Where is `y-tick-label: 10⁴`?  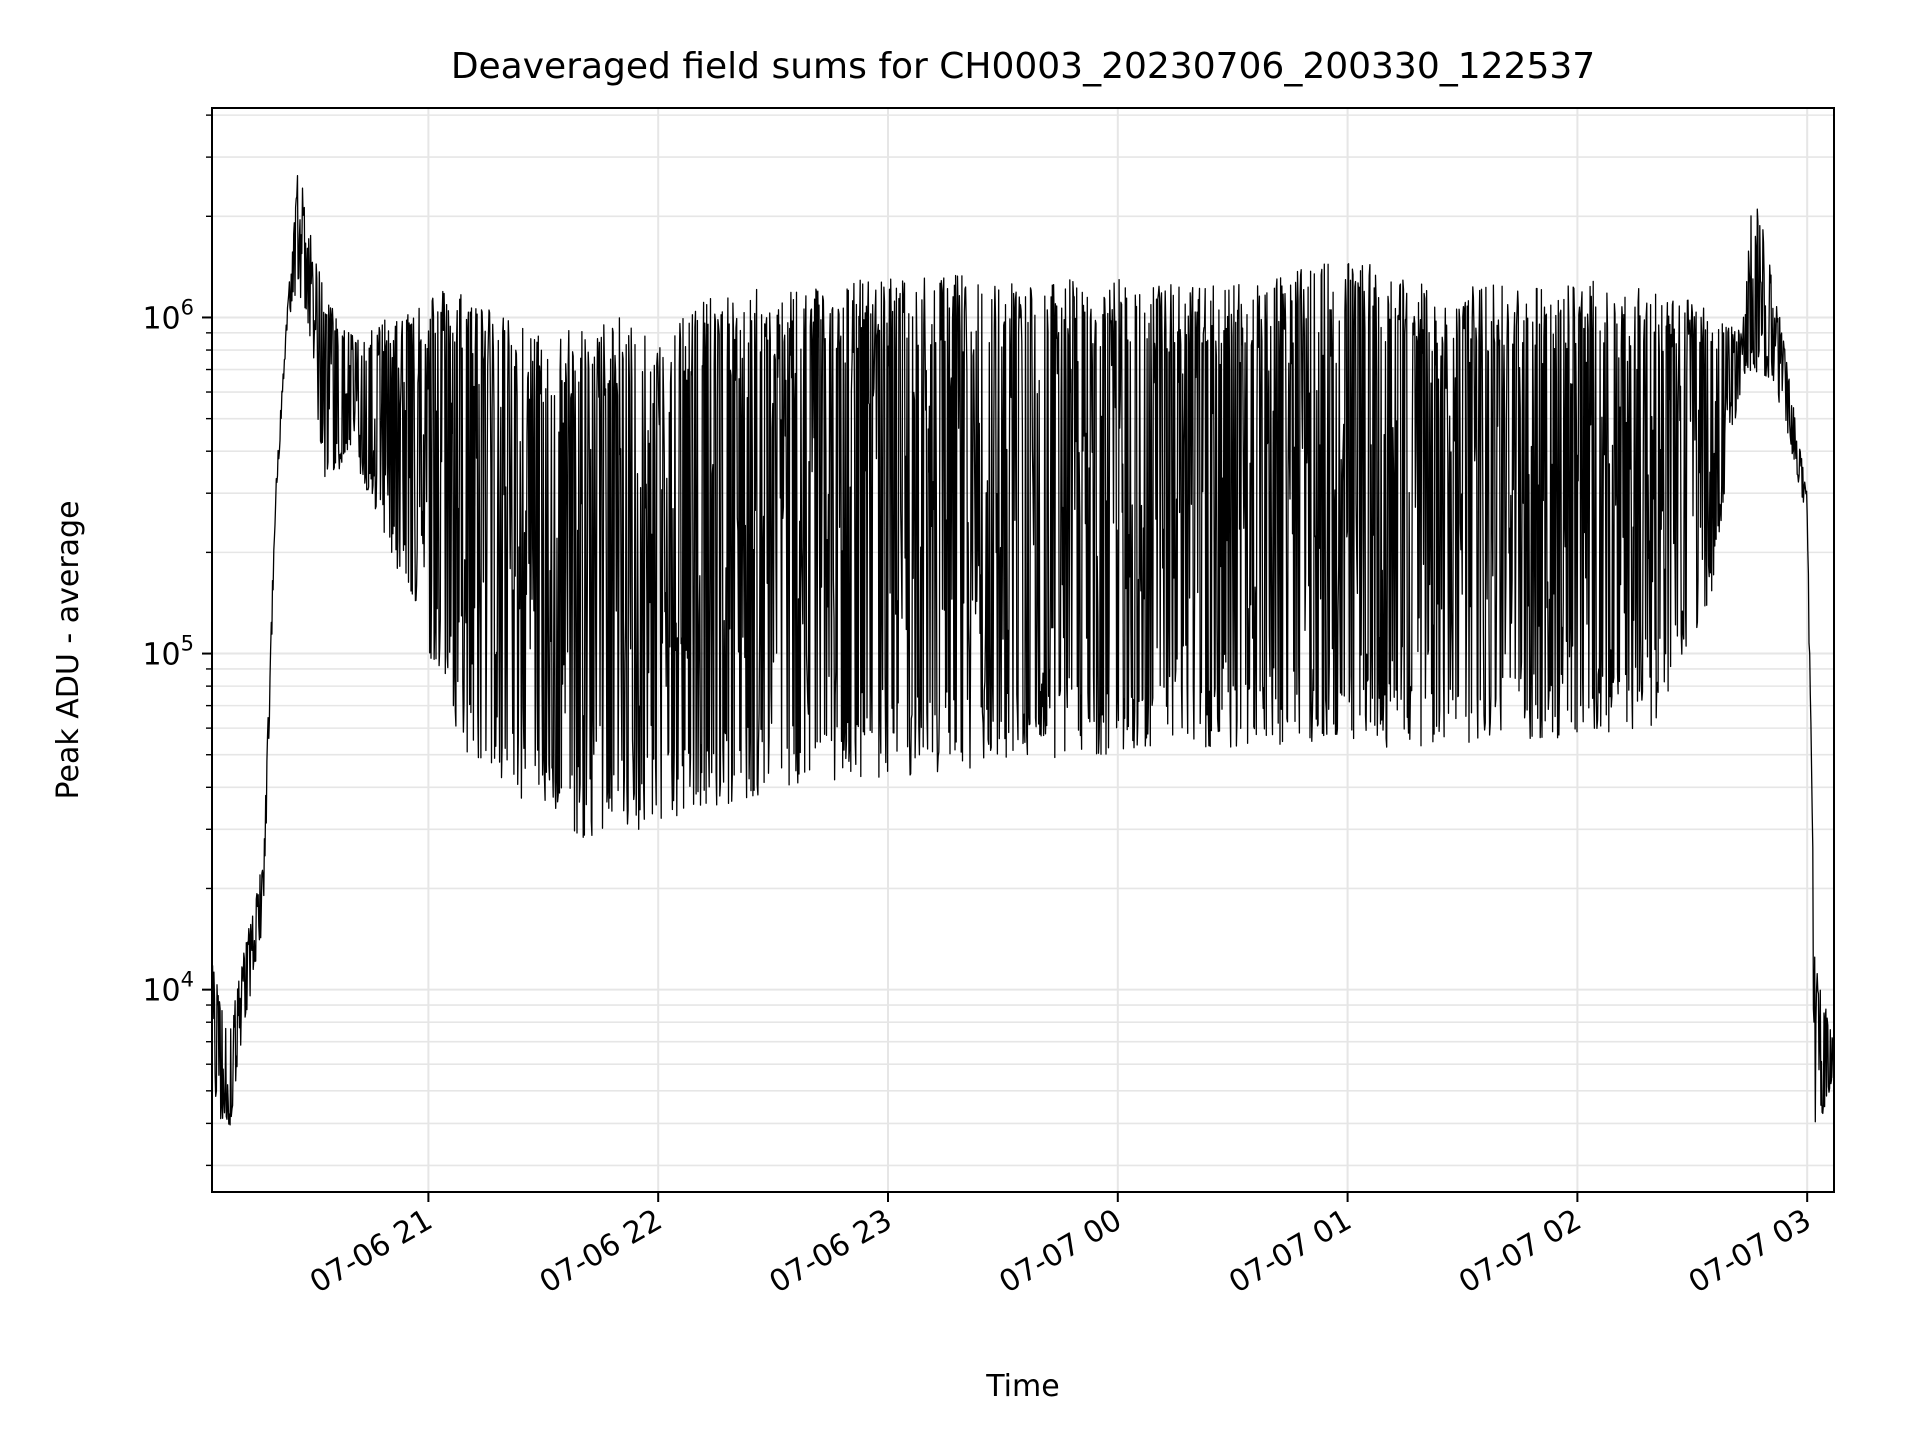 y-tick-label: 10⁴ is located at coordinates (168, 988).